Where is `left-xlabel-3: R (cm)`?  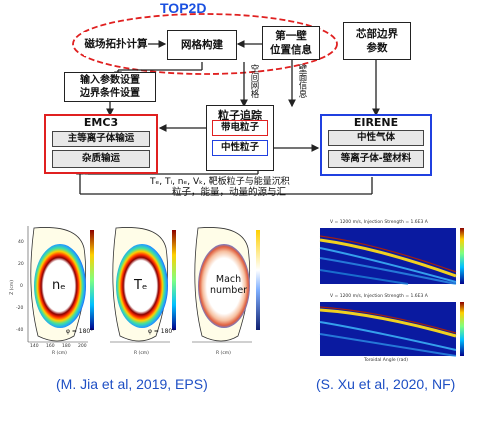 left-xlabel-3: R (cm) is located at coordinates (223, 353).